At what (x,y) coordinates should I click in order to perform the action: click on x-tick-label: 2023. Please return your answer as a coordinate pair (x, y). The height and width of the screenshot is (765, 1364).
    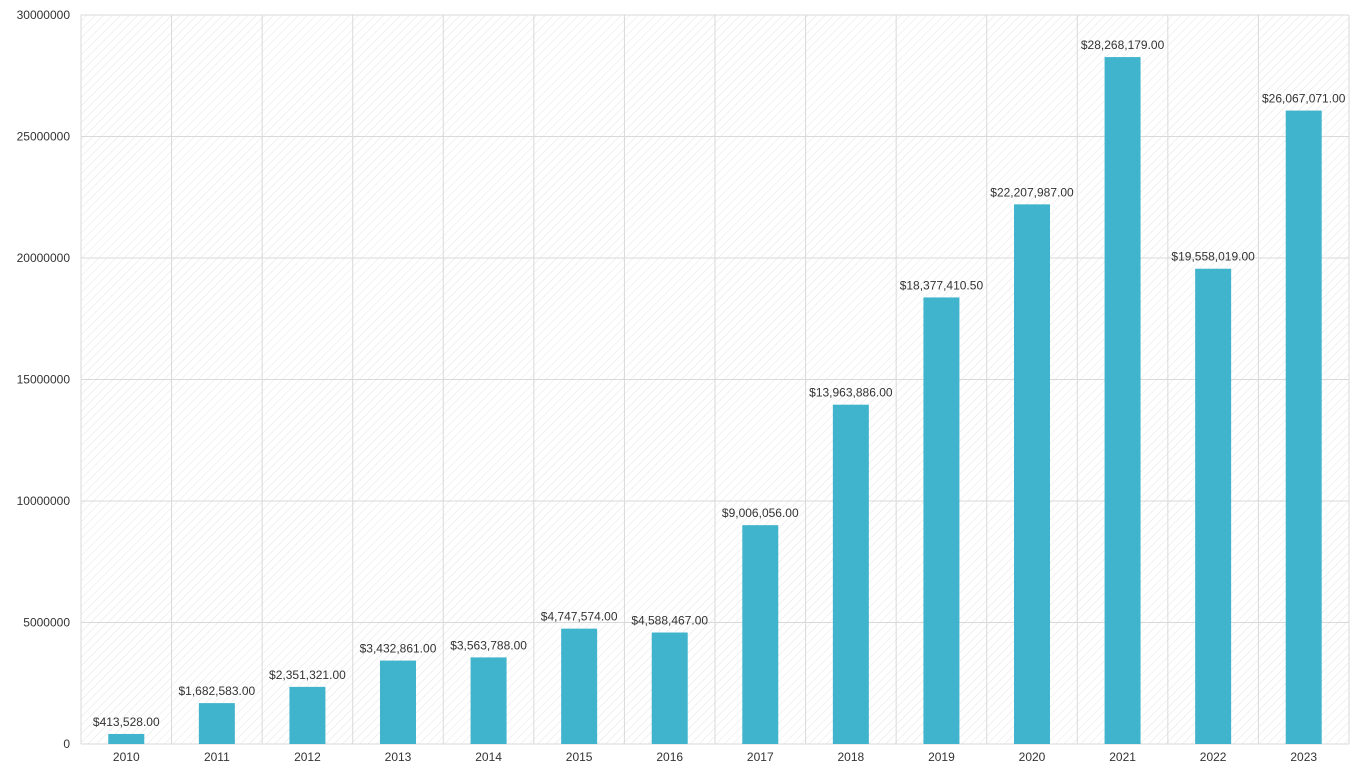
    Looking at the image, I should click on (1303, 757).